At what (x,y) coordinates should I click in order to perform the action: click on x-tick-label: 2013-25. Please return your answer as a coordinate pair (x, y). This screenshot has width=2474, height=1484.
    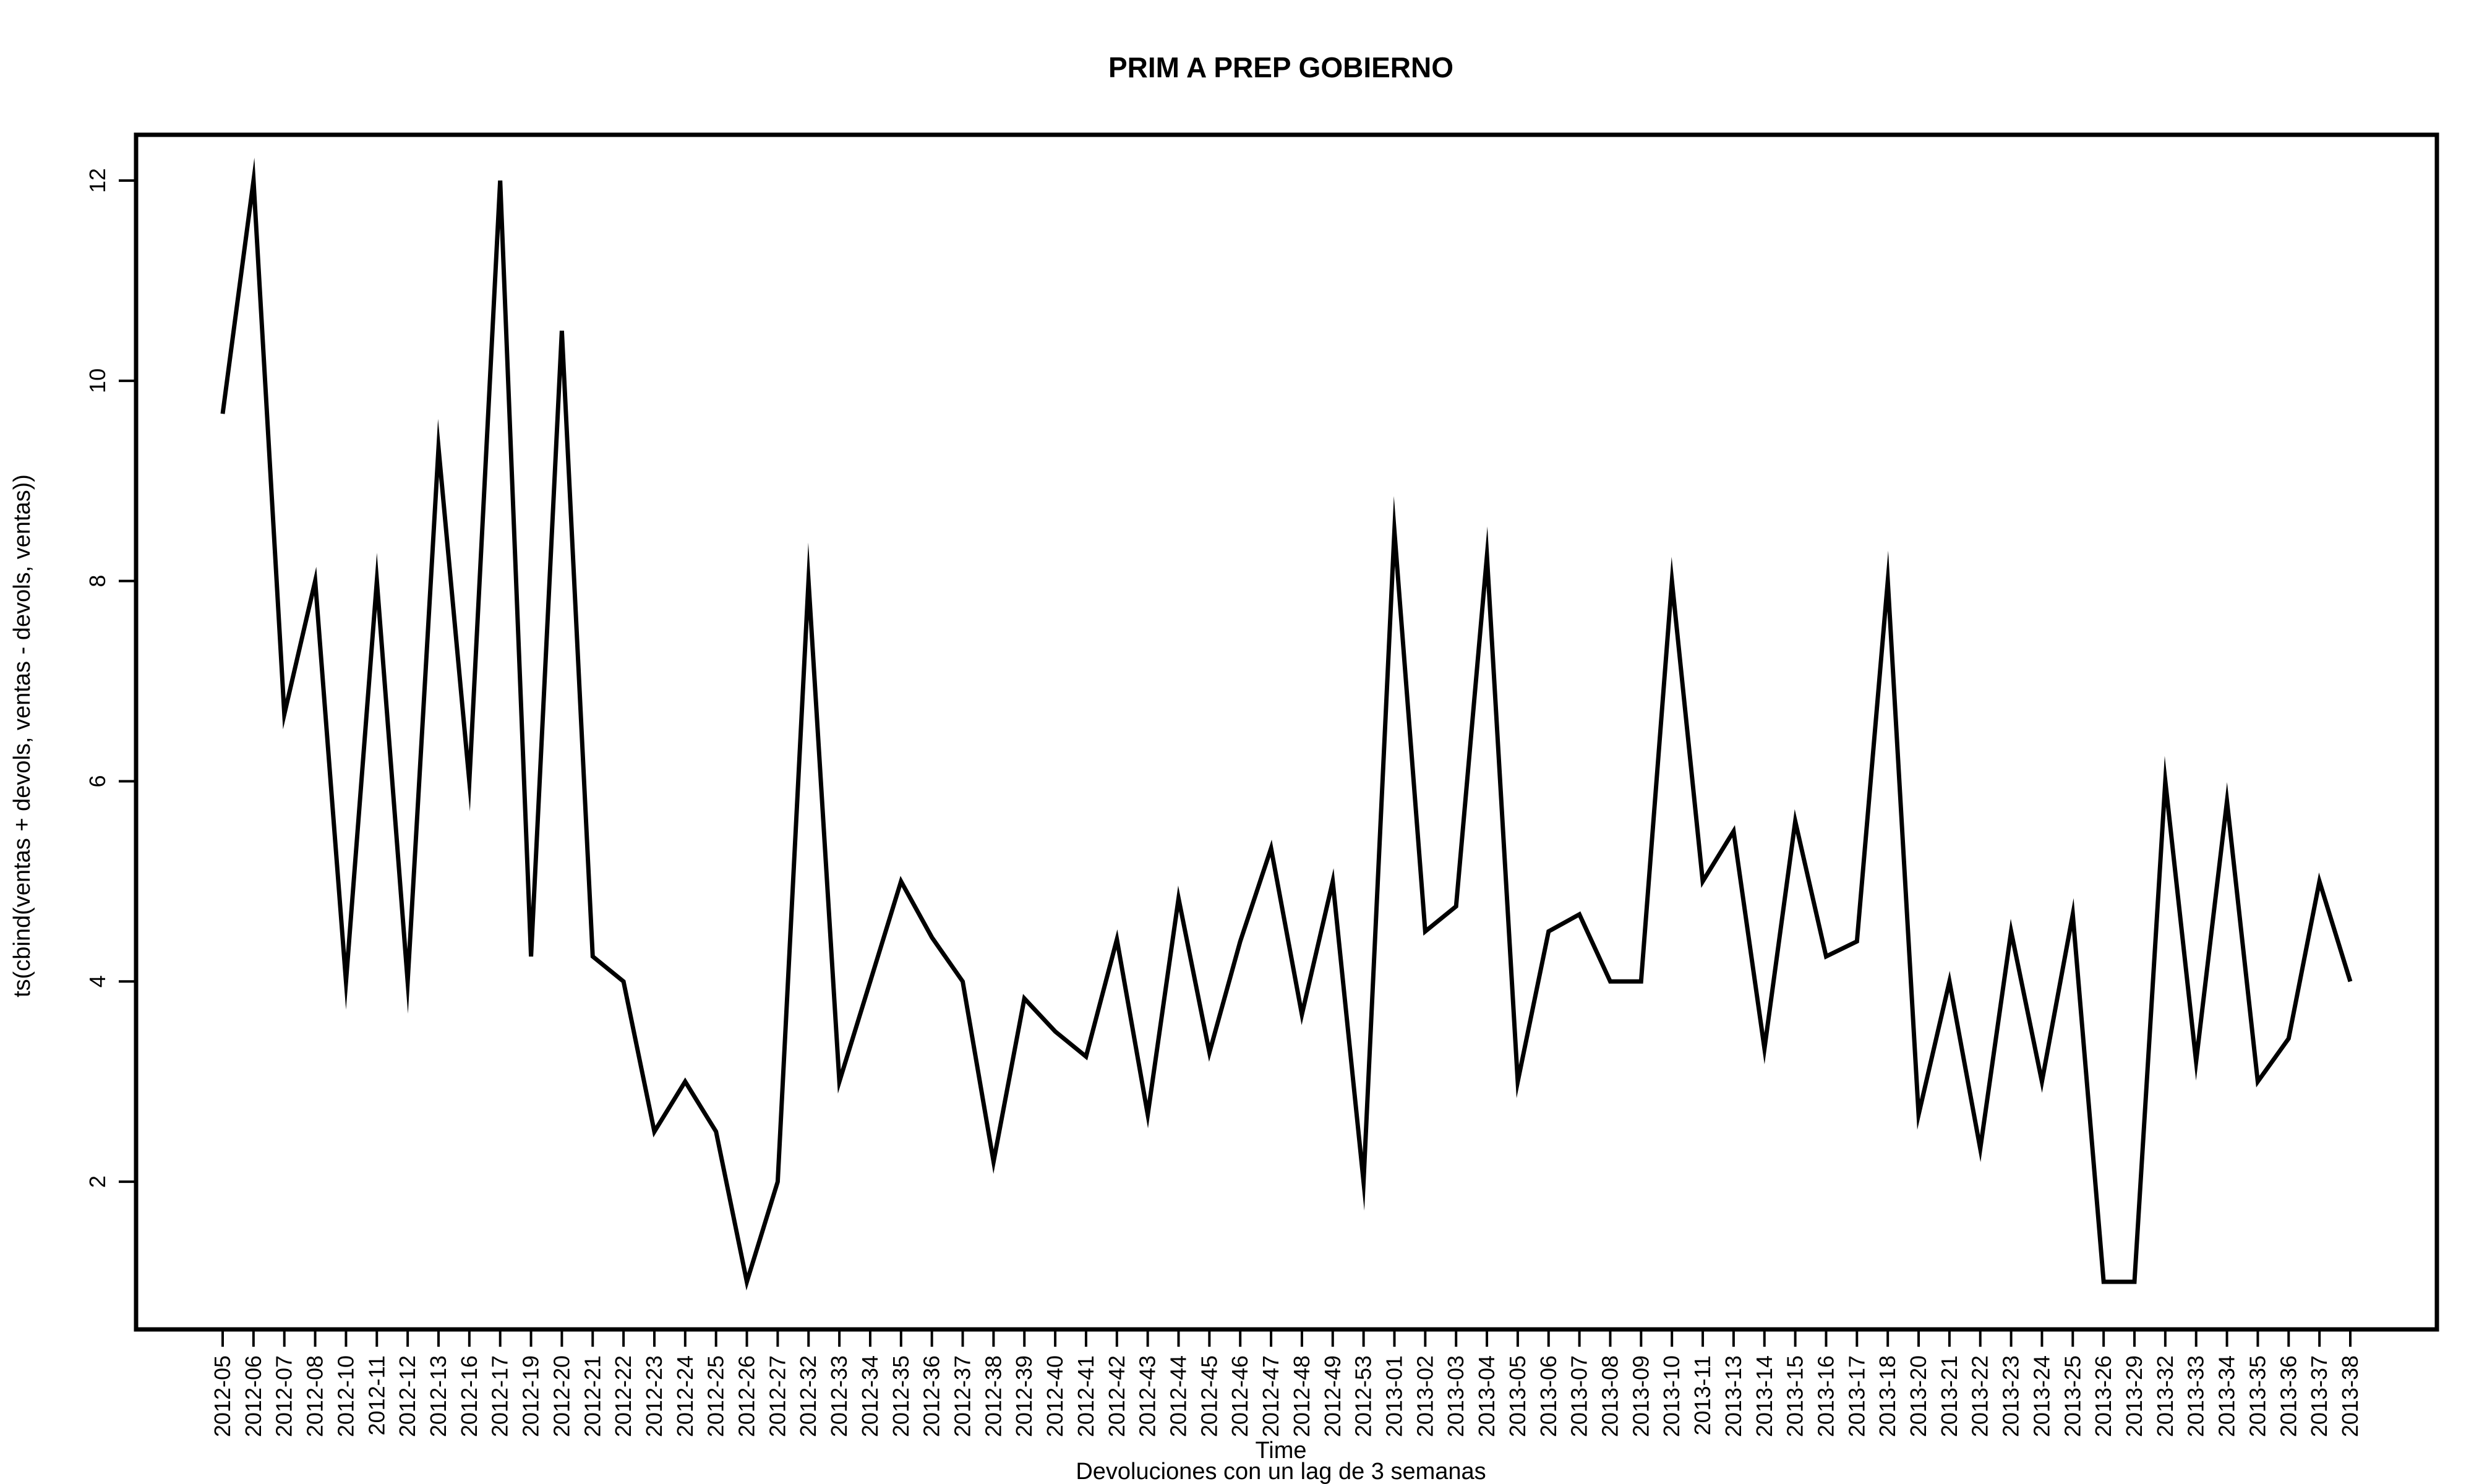
    Looking at the image, I should click on (2072, 1396).